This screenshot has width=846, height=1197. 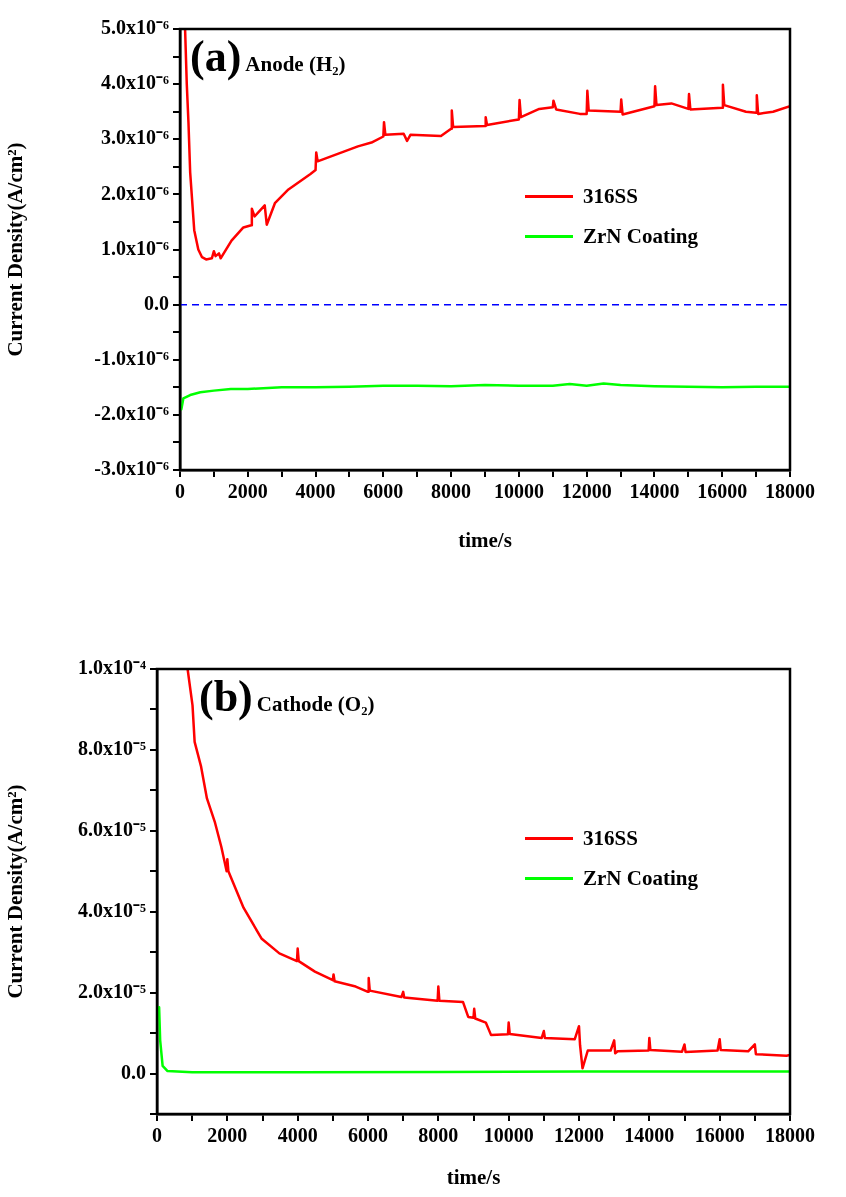 I want to click on y-tick-label: 4.0x10⁻⁶, so click(x=135, y=82).